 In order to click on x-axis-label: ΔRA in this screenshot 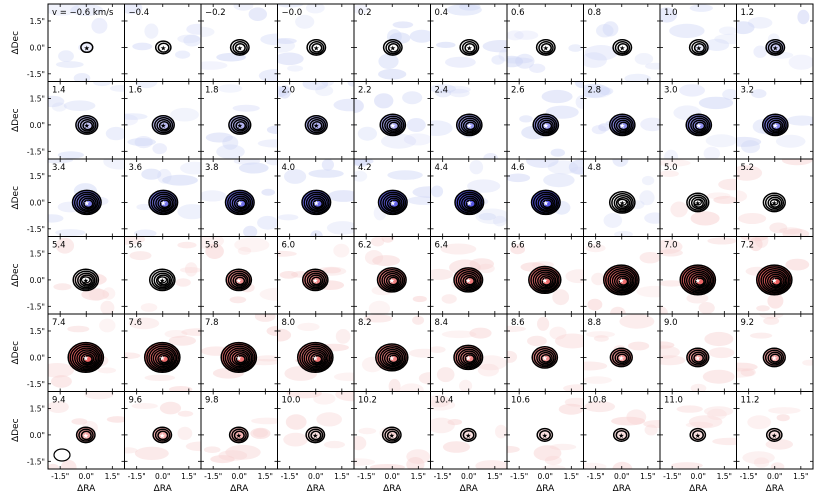, I will do `click(392, 489)`.